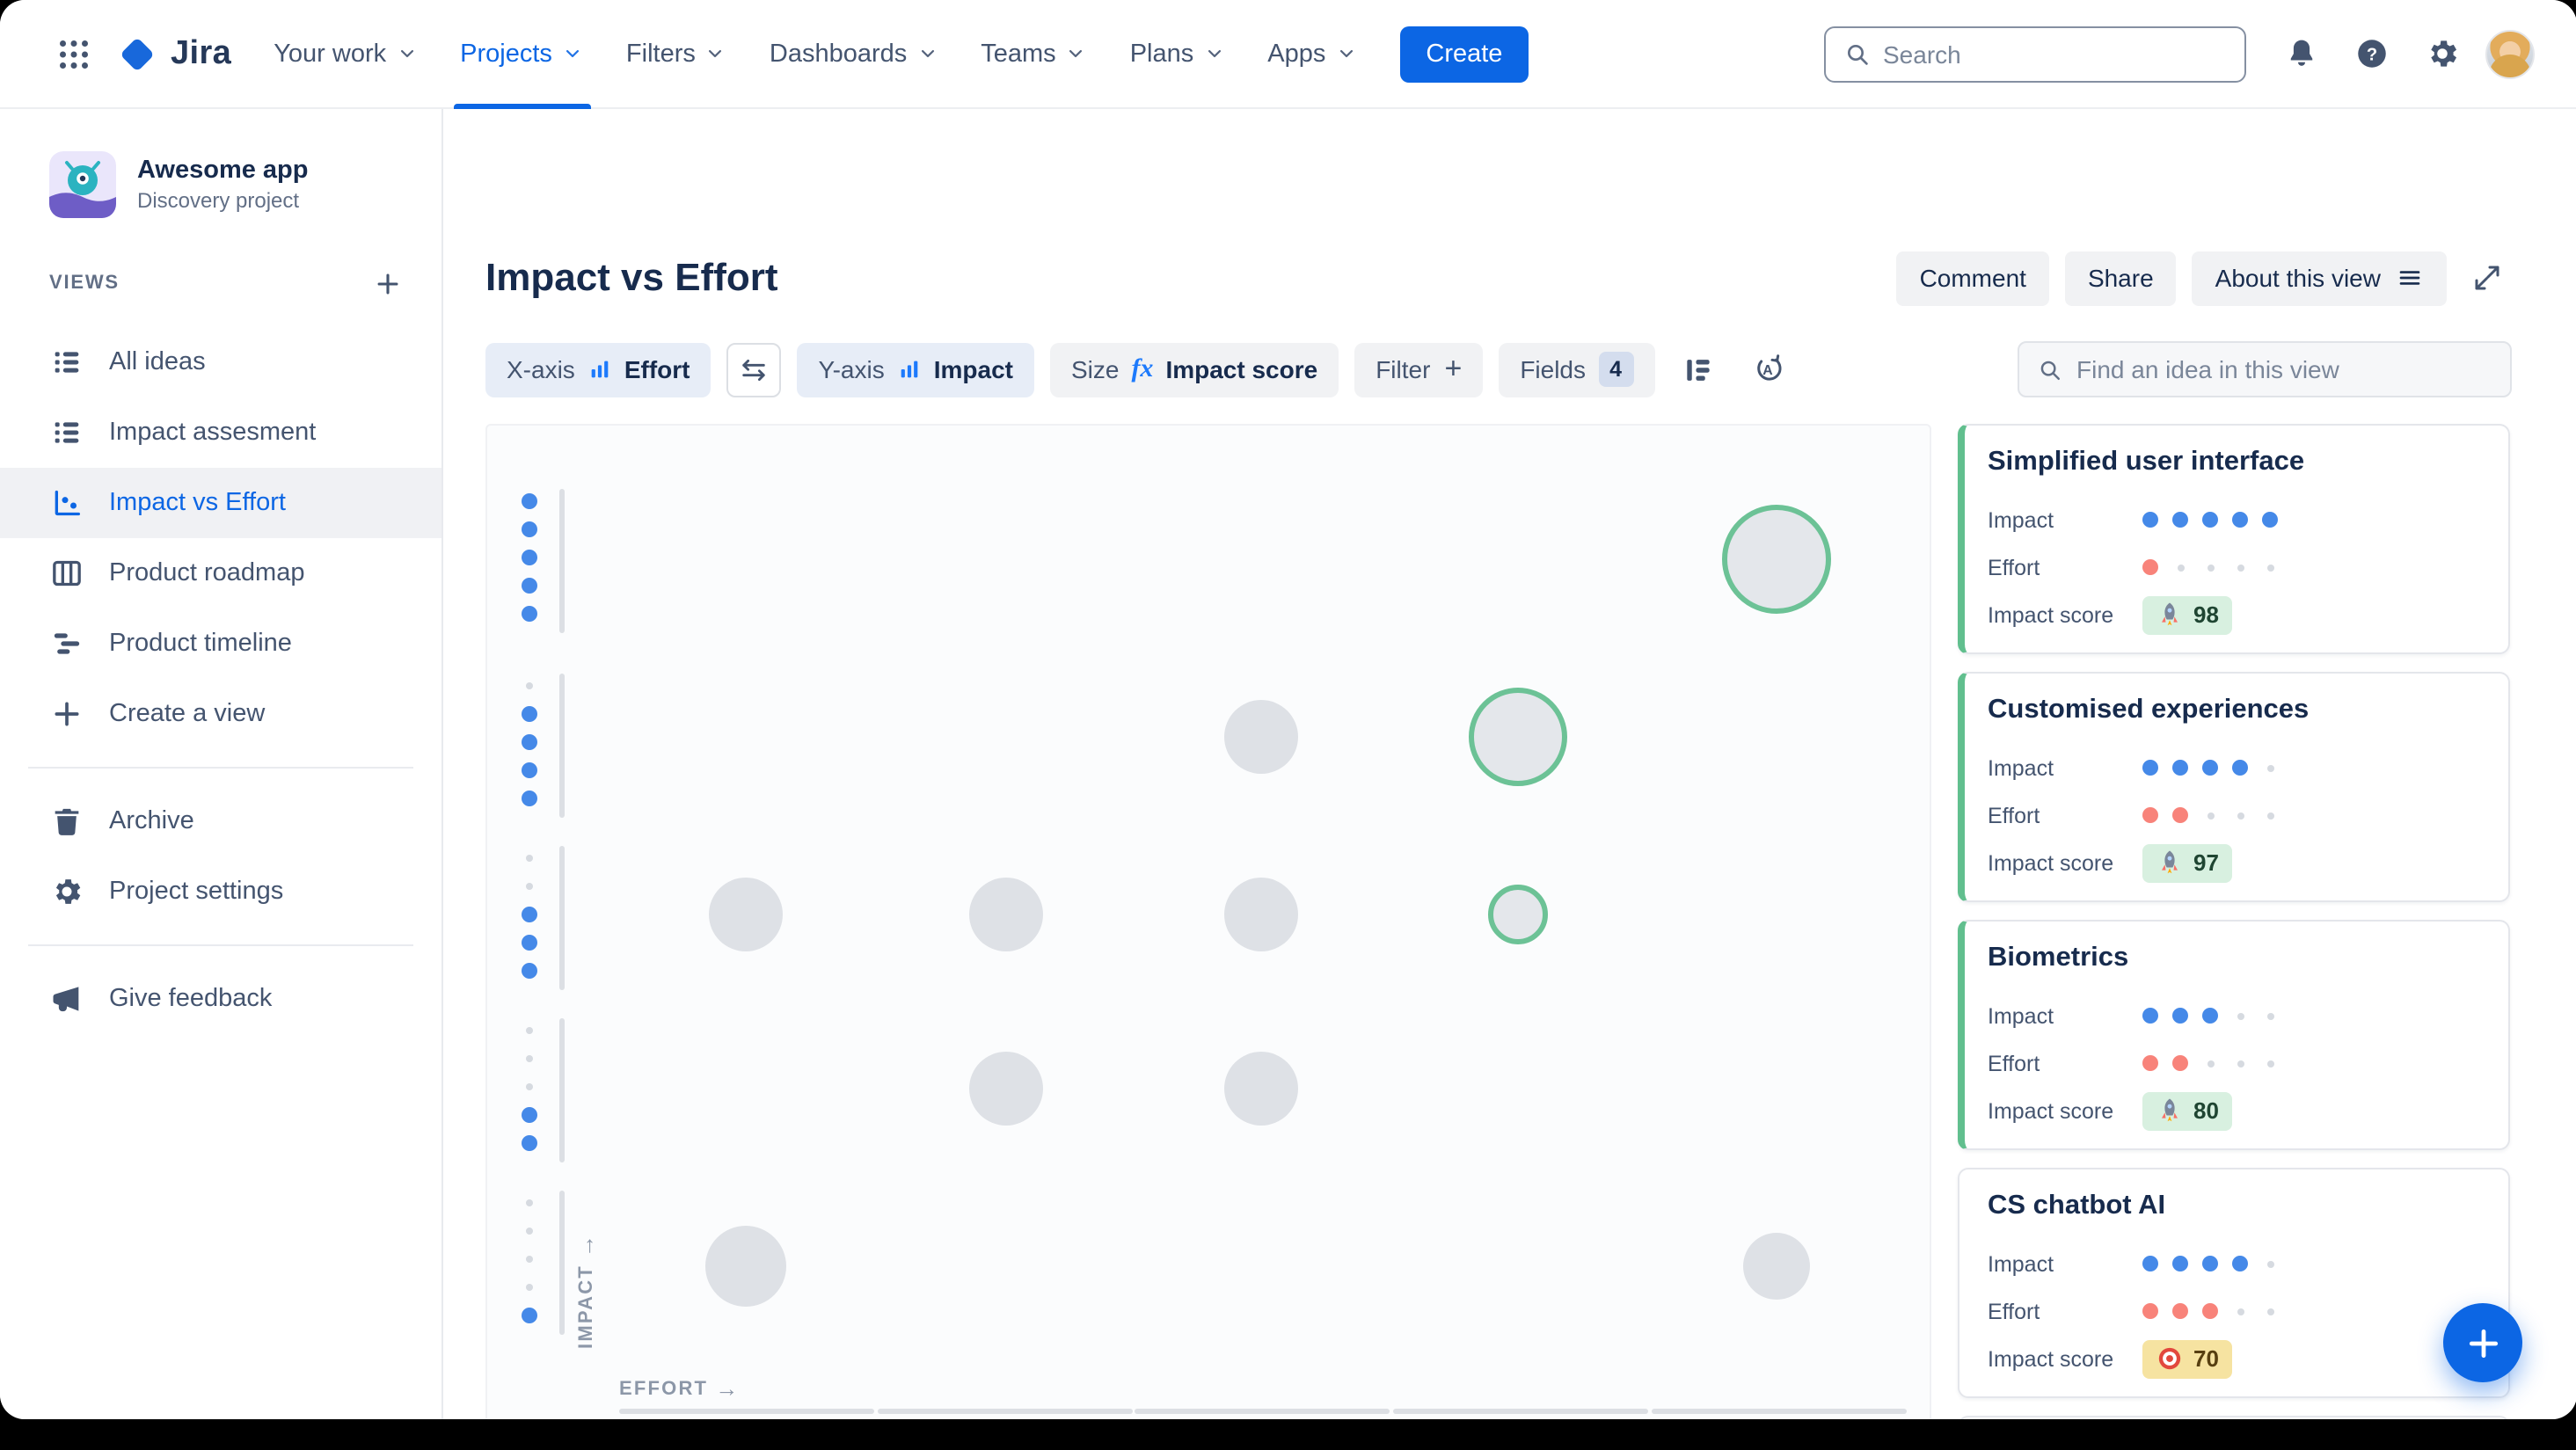 The width and height of the screenshot is (2576, 1450). I want to click on sidebar-item-archive: Archive, so click(220, 821).